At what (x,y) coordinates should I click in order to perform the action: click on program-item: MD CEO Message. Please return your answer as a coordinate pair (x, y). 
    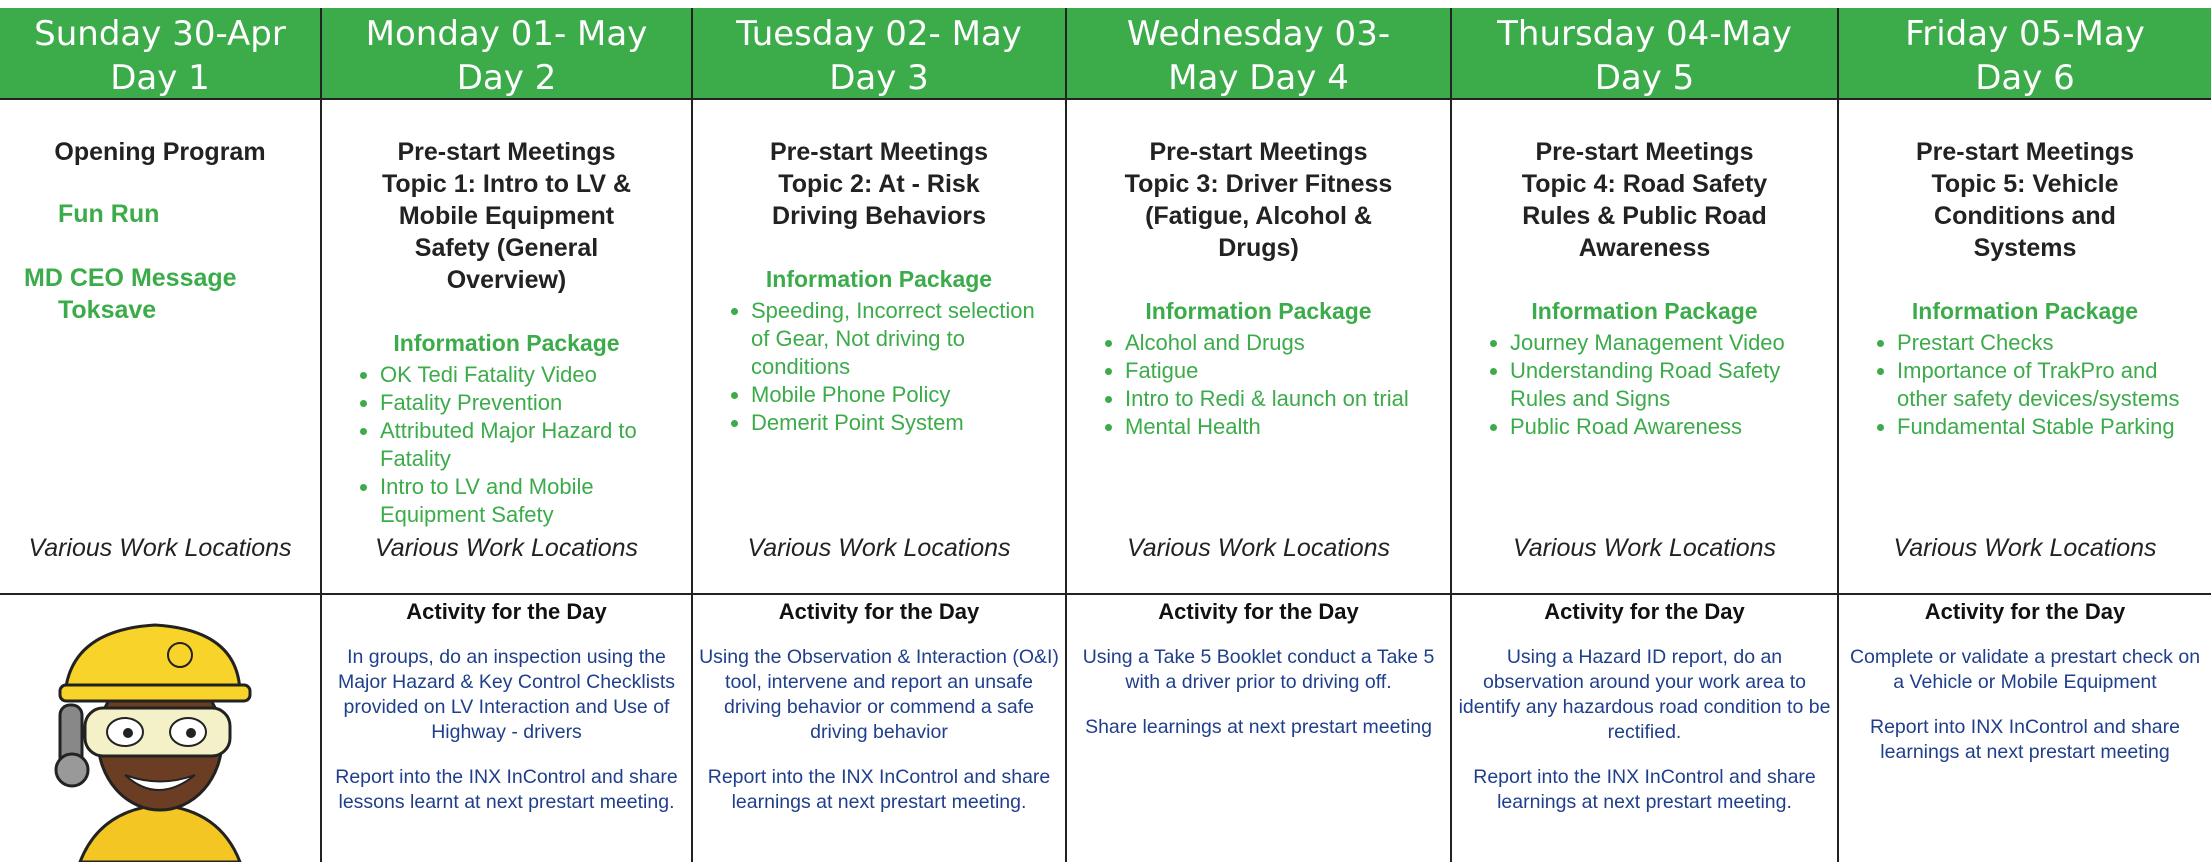
    Looking at the image, I should click on (130, 278).